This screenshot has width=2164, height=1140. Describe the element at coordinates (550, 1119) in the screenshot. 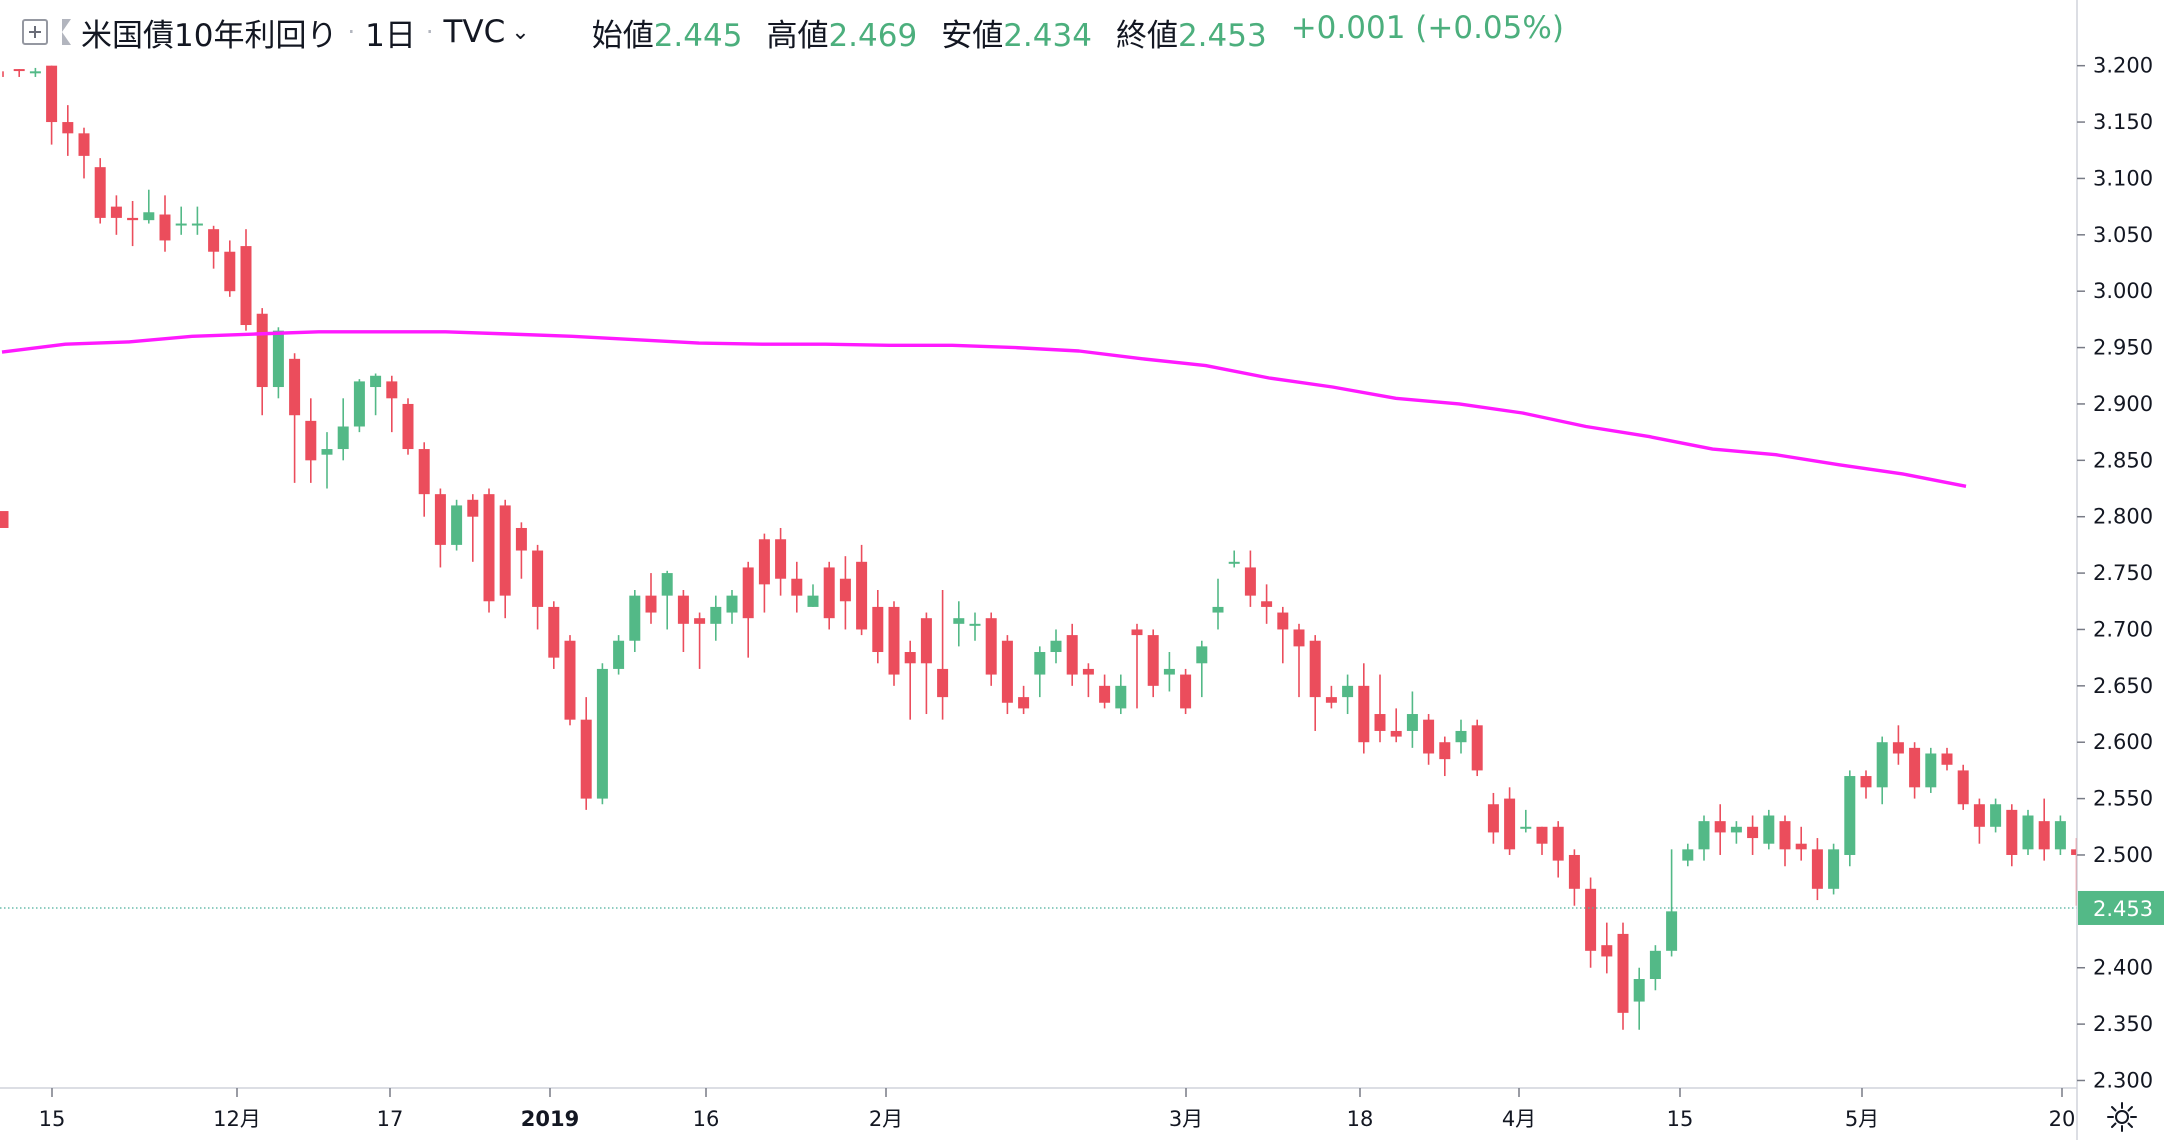

I see `time-tick-label: 2019` at that location.